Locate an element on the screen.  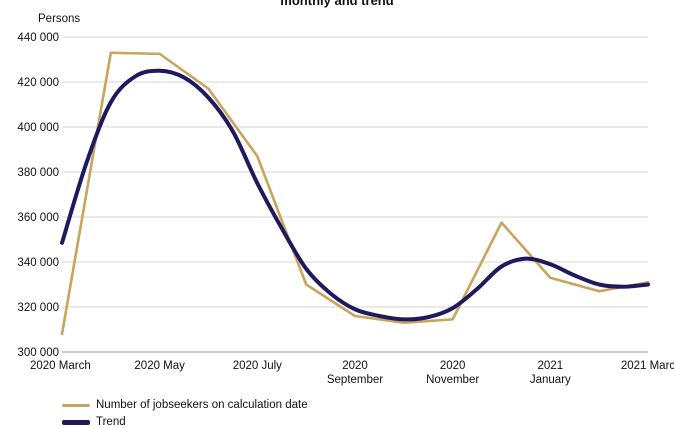
y-axis-label: Persons is located at coordinates (59, 19).